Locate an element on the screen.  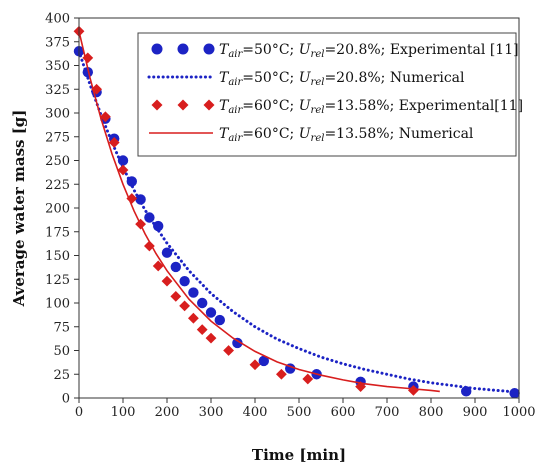
legend-item-2: Tair=50°C; Urel=20.8%; Numerical is located at coordinates (306, 79).